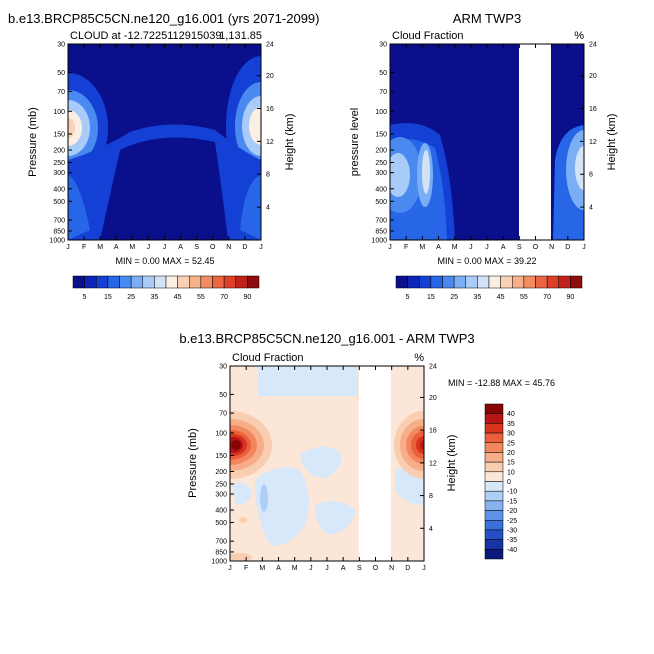 This screenshot has height=654, width=654. Describe the element at coordinates (355, 142) in the screenshot. I see `panel-obs-ylabel: pressure level` at that location.